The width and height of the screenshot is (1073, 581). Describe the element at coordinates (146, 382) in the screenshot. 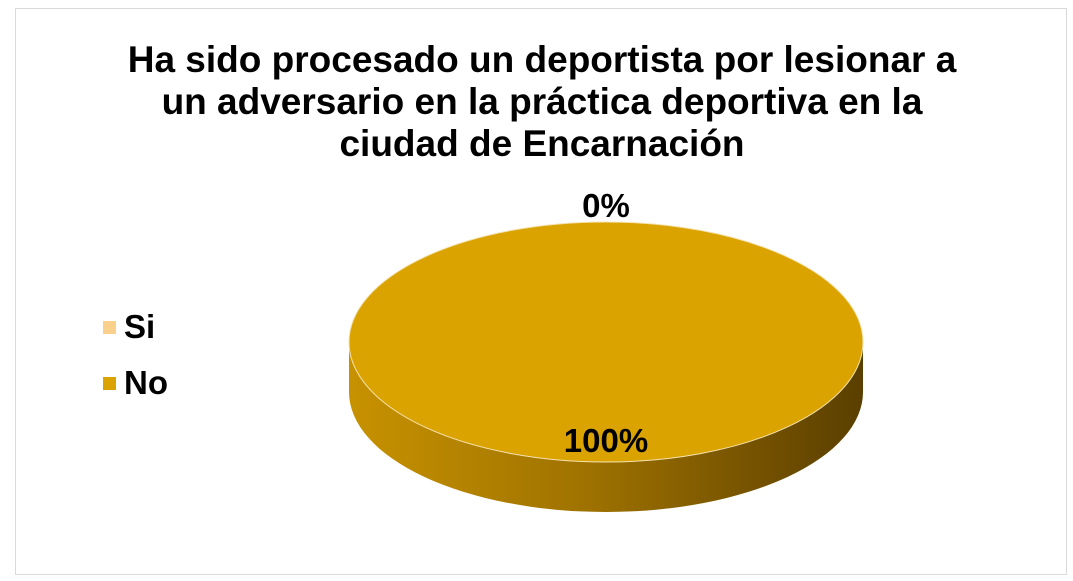

I see `legend-label-no: No` at that location.